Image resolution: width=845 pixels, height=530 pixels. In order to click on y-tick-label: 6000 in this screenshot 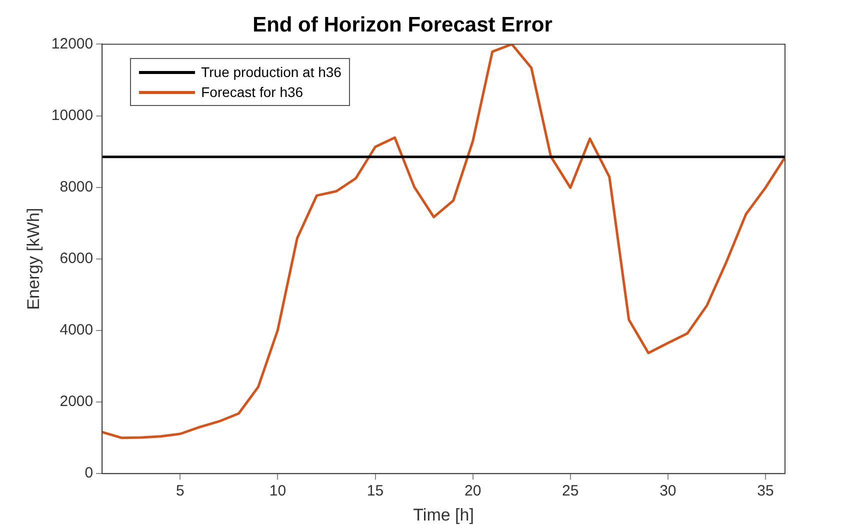, I will do `click(77, 259)`.